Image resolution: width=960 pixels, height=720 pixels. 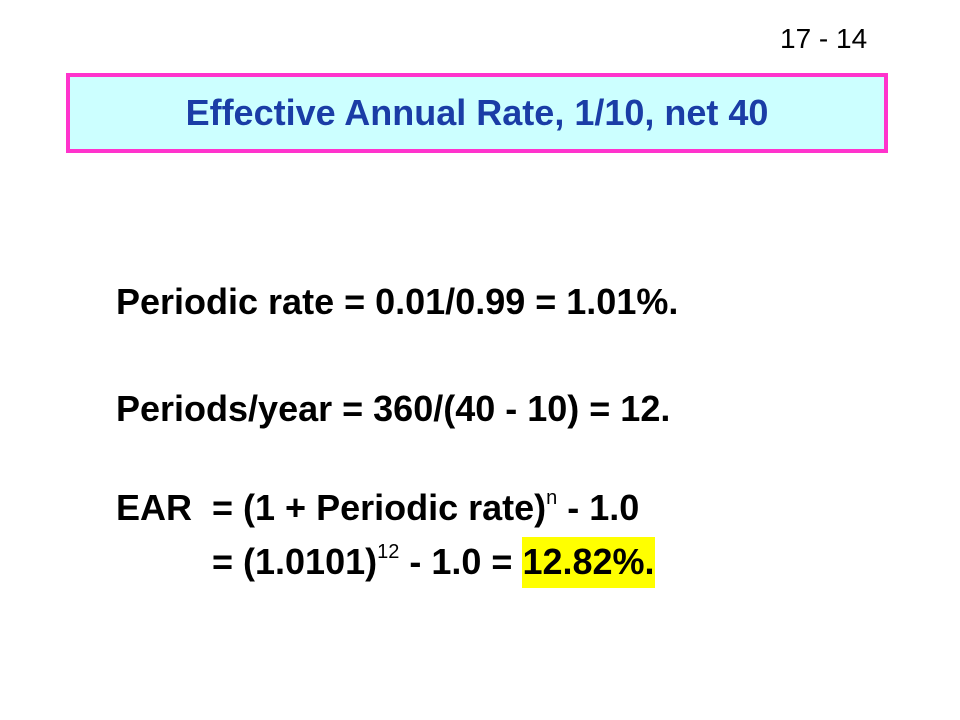 What do you see at coordinates (397, 301) in the screenshot?
I see `periodic-rate-line: Periodic rate = 0.01/0.99 = 1.01%.` at bounding box center [397, 301].